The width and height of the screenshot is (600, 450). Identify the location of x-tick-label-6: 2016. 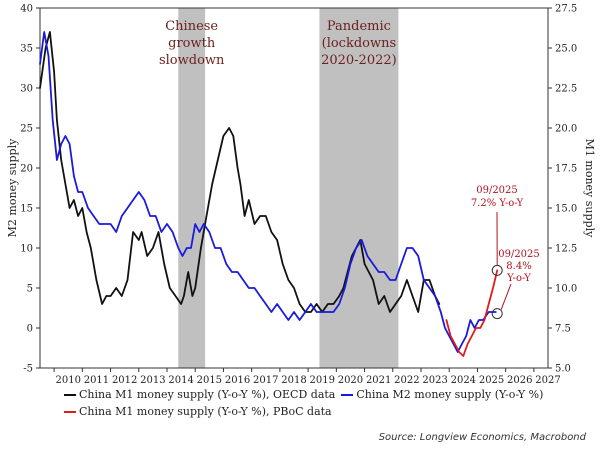
(237, 380).